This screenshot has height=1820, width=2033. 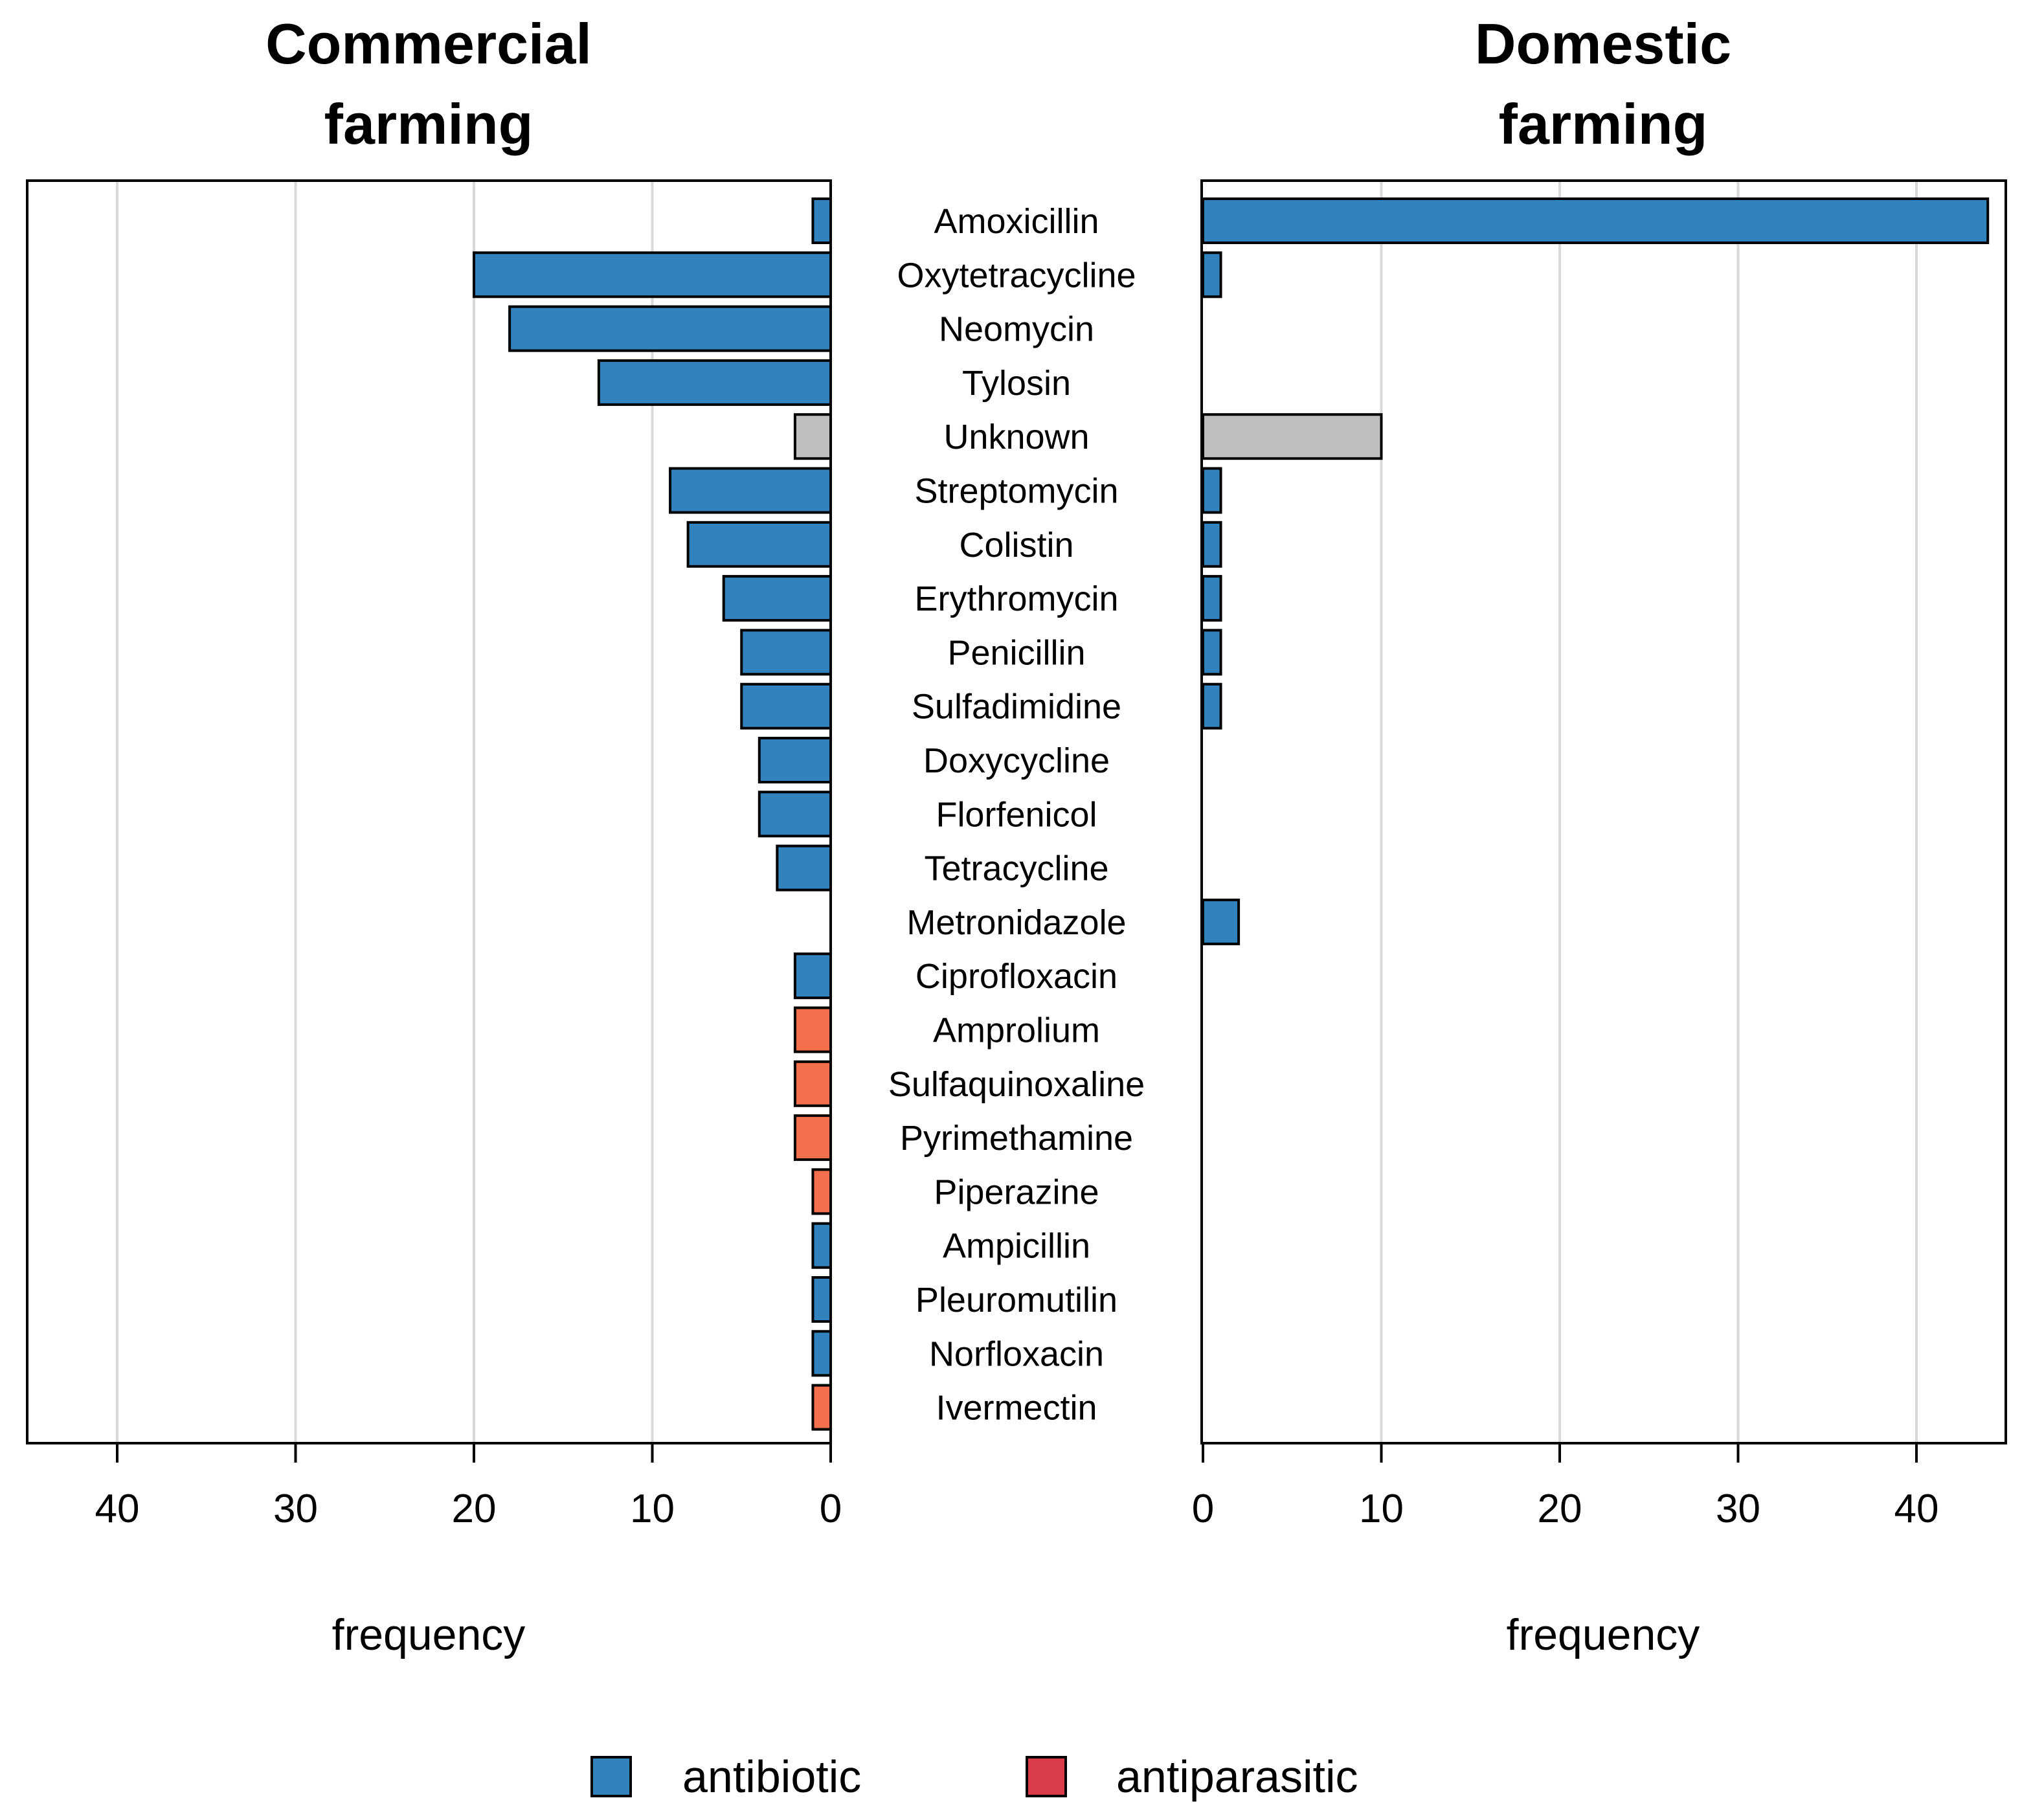 I want to click on domestic-bar-amoxicillin, so click(x=1596, y=220).